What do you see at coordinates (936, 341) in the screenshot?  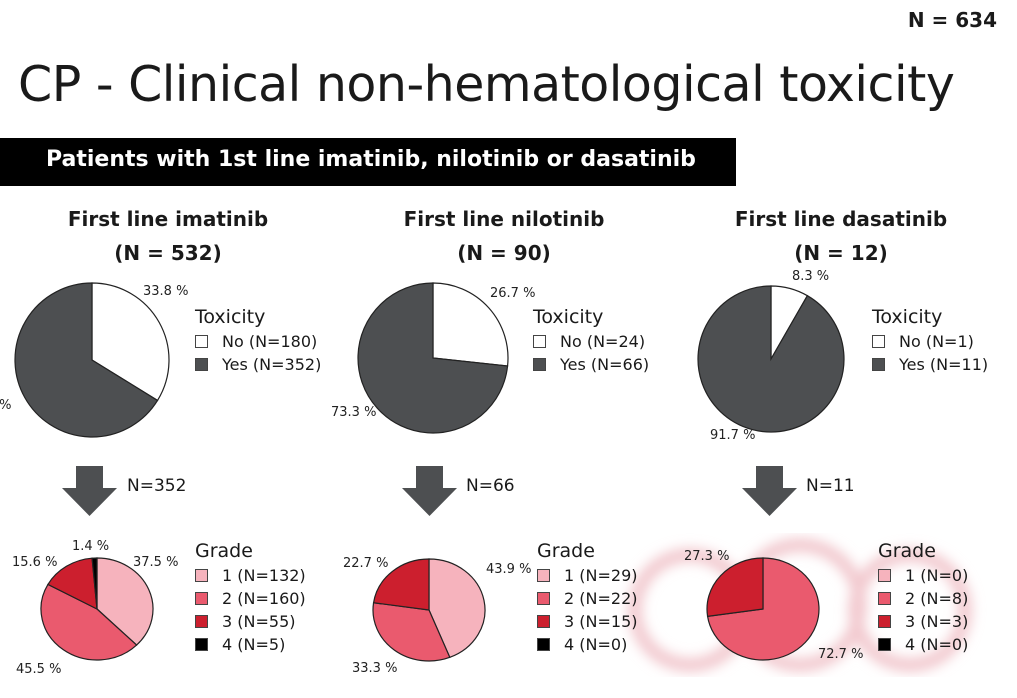 I see `legend-label: No (N=1)` at bounding box center [936, 341].